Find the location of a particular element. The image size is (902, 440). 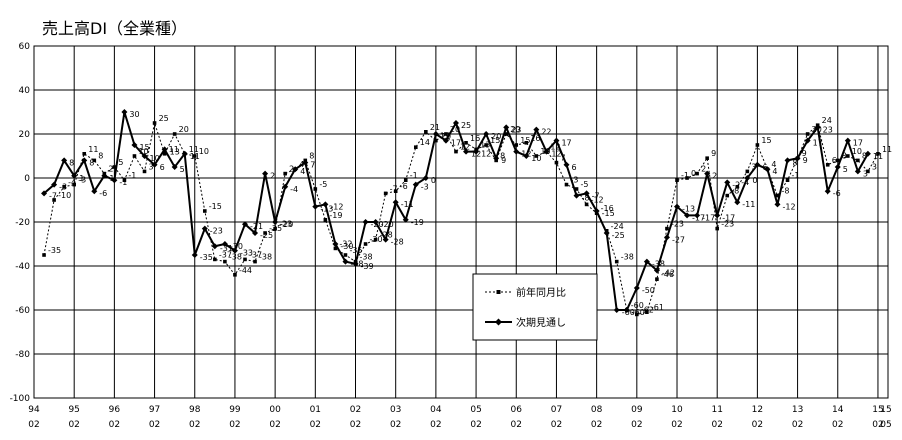

legend-box is located at coordinates (535, 307).